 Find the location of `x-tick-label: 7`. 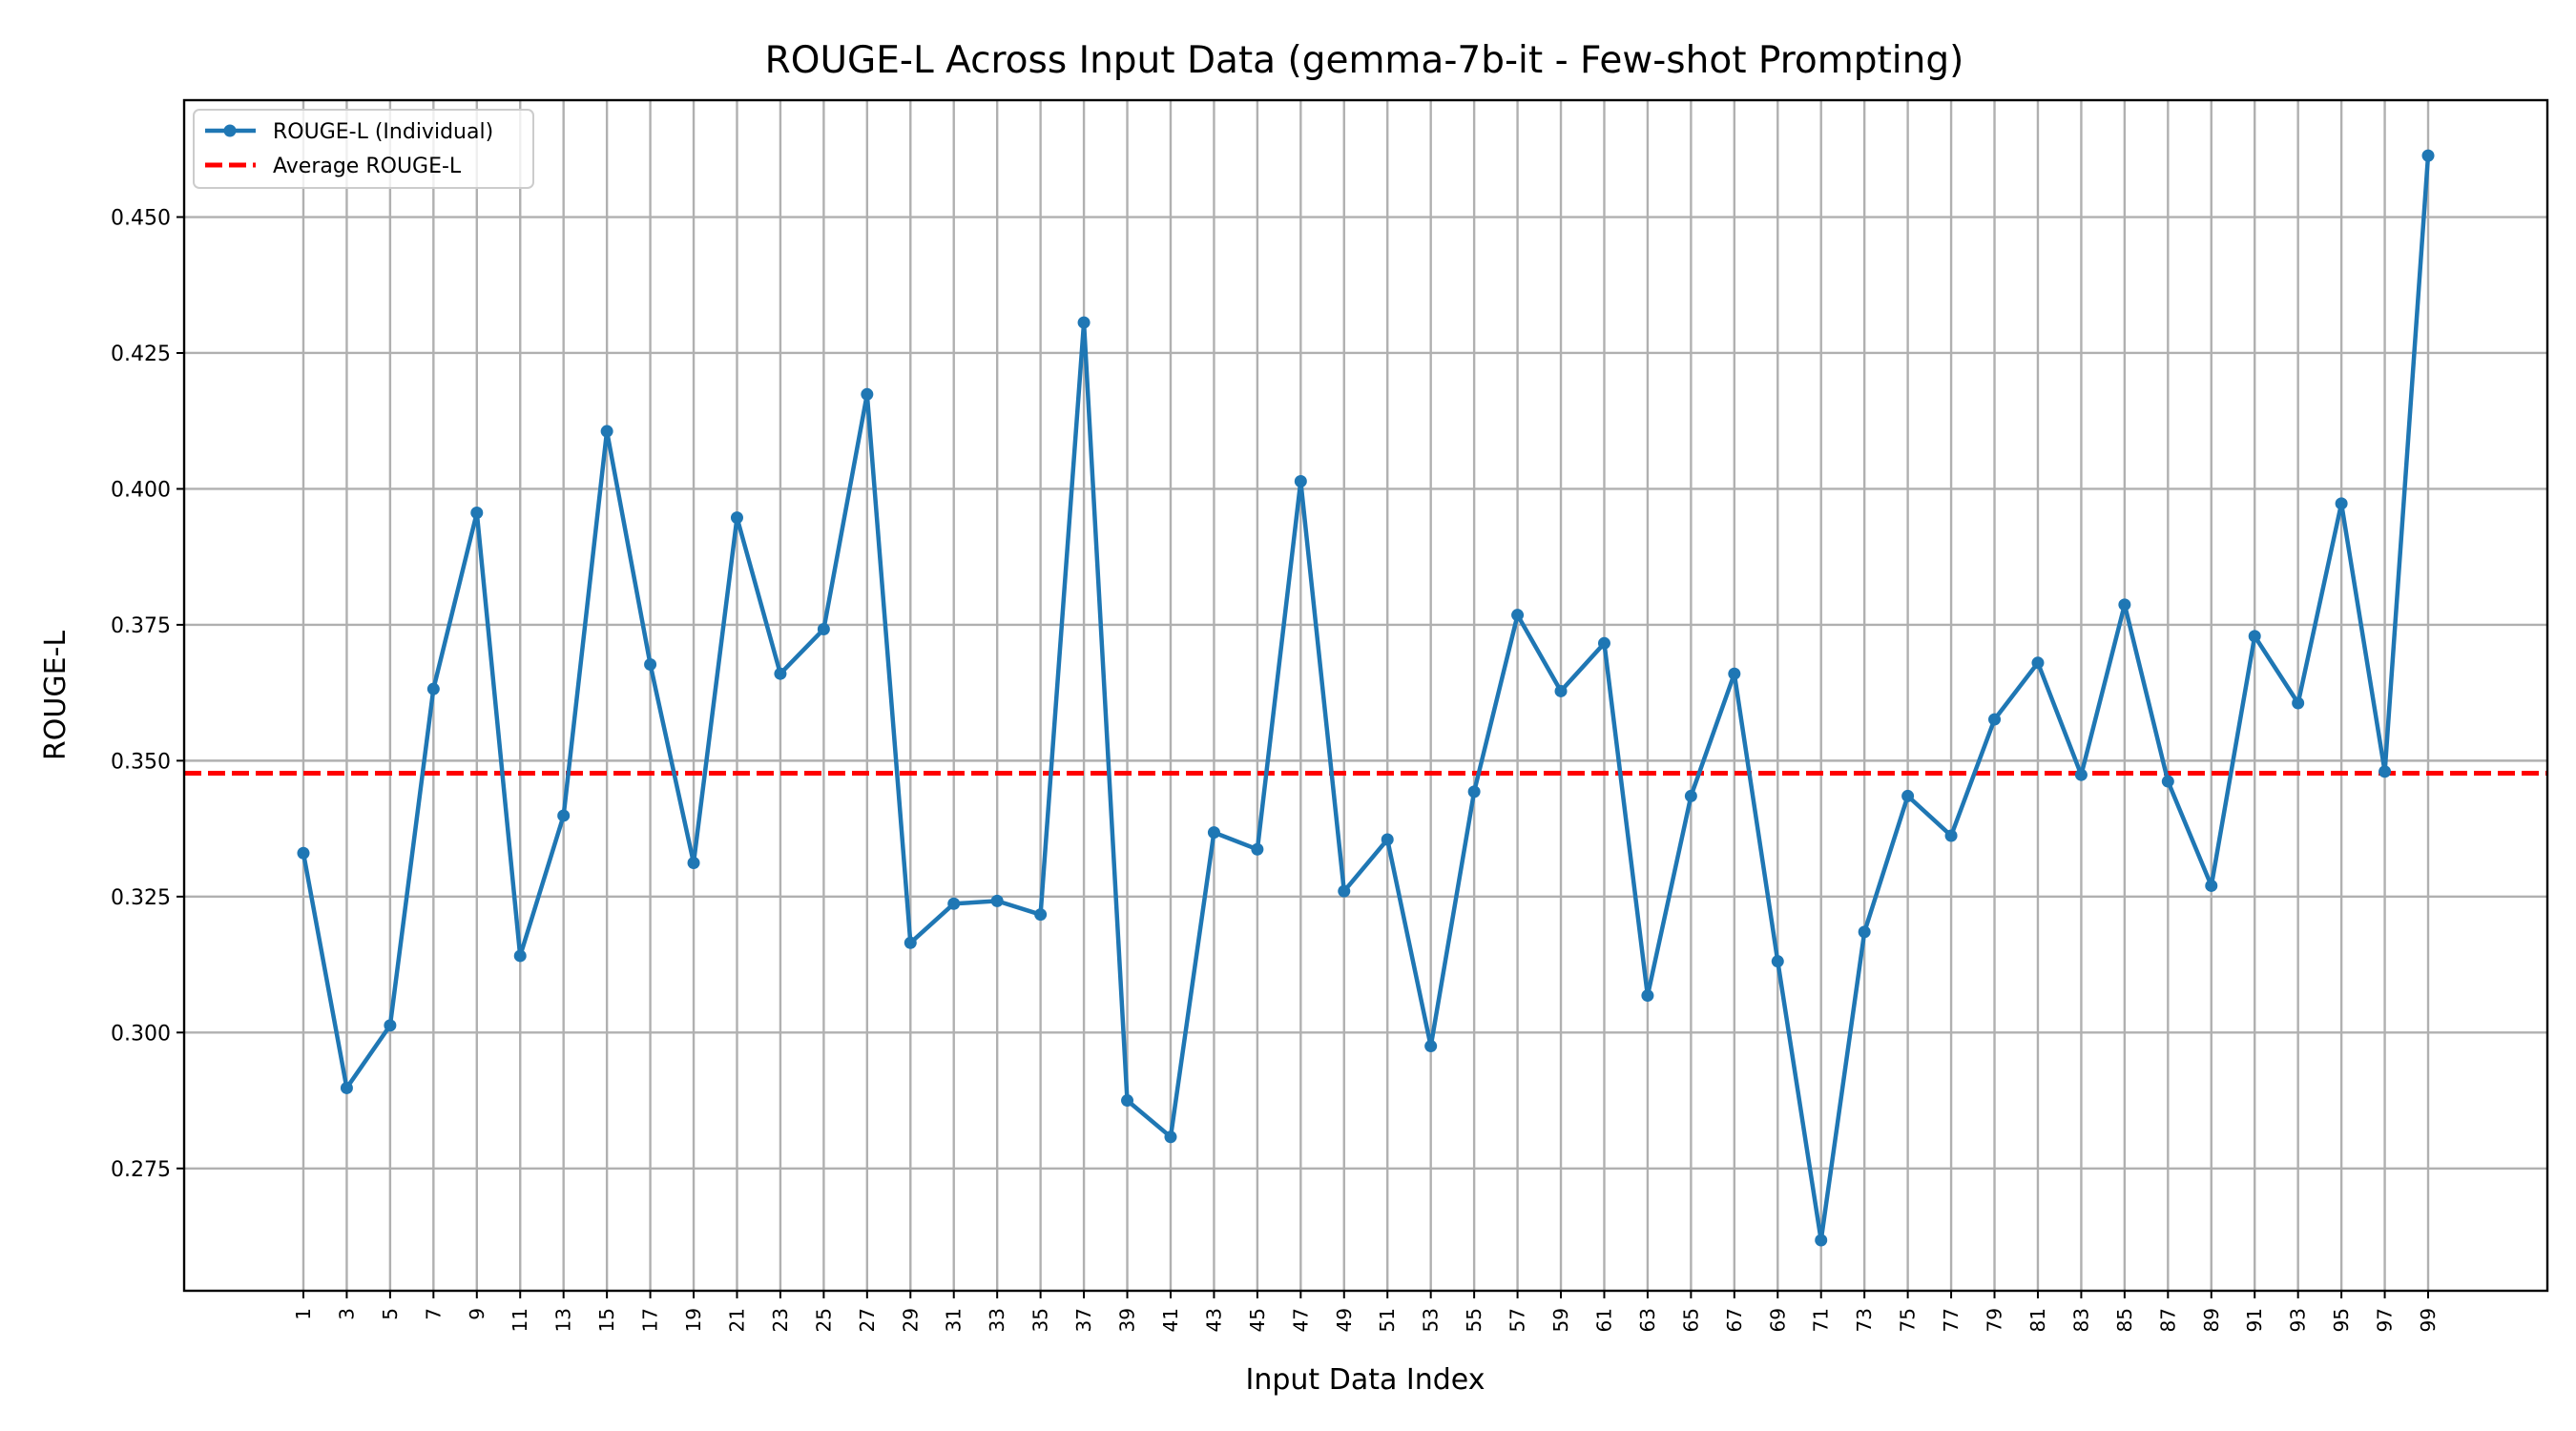

x-tick-label: 7 is located at coordinates (433, 1314).